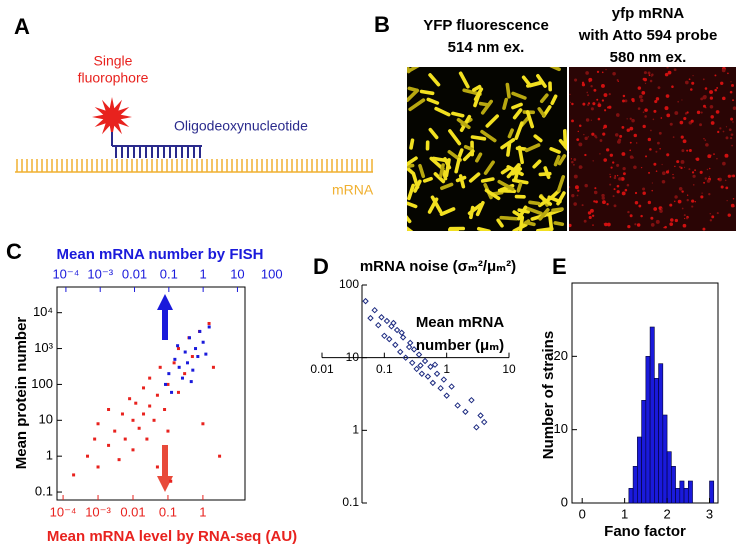 This screenshot has width=743, height=554. I want to click on y-tick-label: 100, so click(349, 284).